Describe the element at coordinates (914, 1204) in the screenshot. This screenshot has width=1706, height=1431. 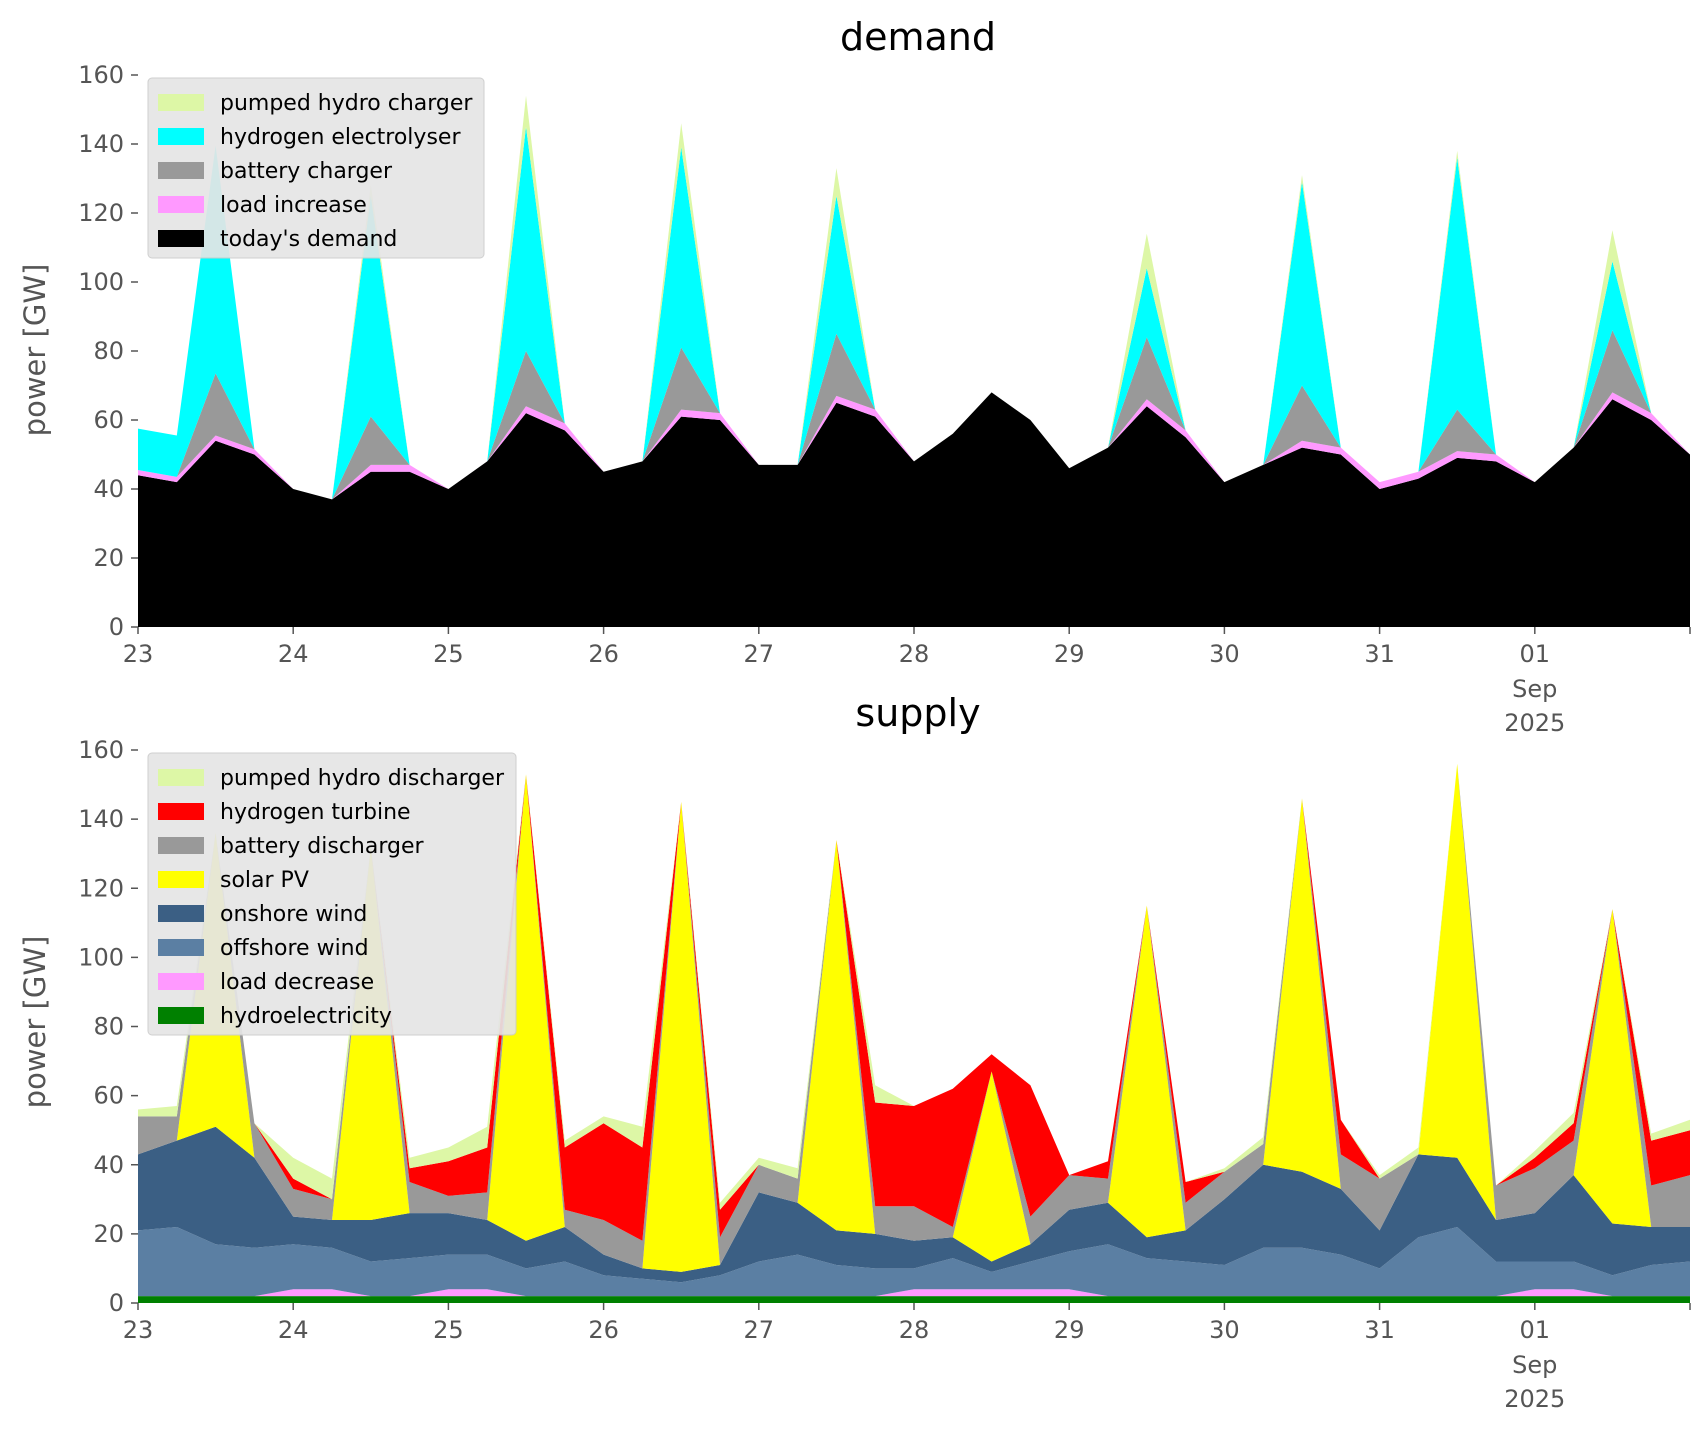
I see `supply-area-onshore-wind` at that location.